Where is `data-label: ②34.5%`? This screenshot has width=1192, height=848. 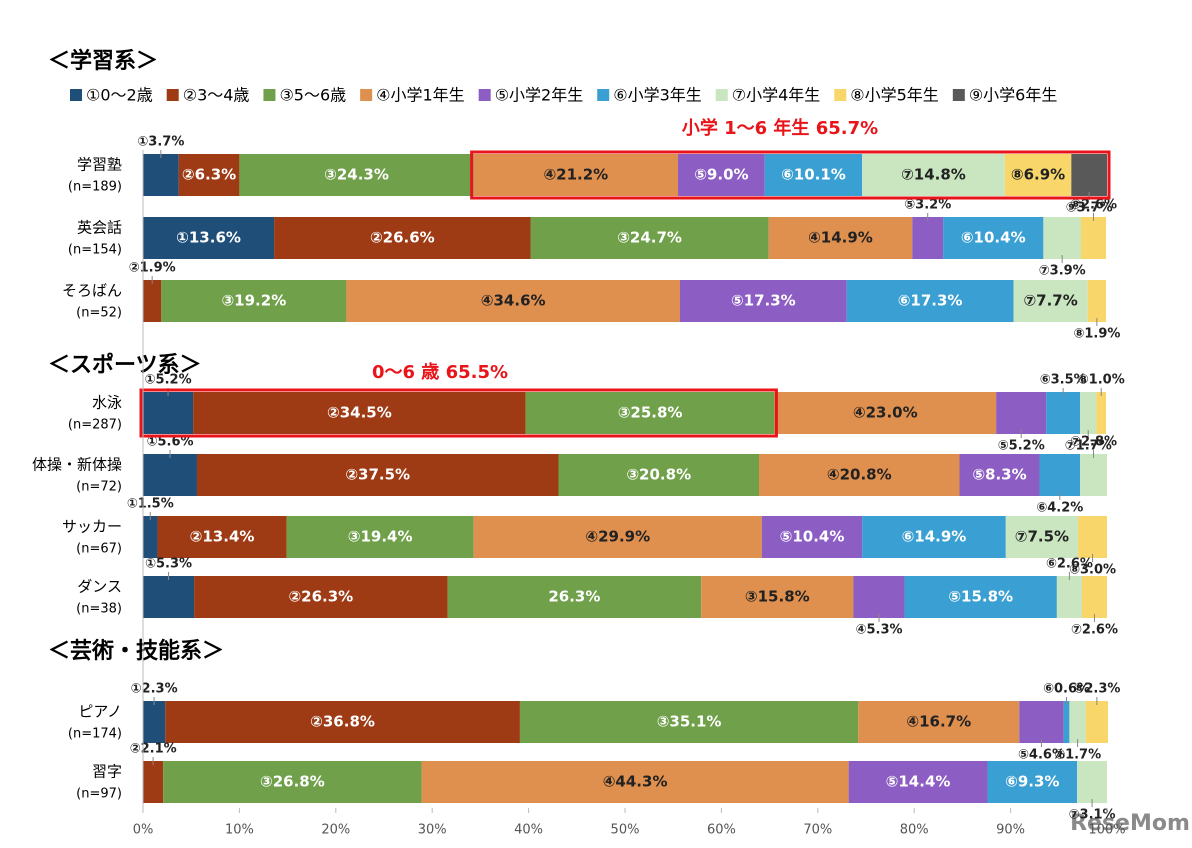
data-label: ②34.5% is located at coordinates (359, 413).